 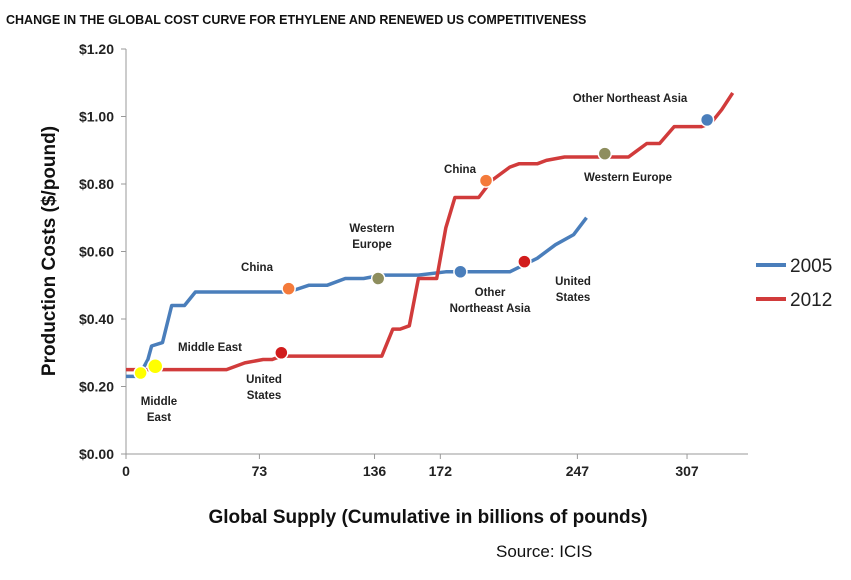 I want to click on annotation-we-2012: Western Europe, so click(x=628, y=178).